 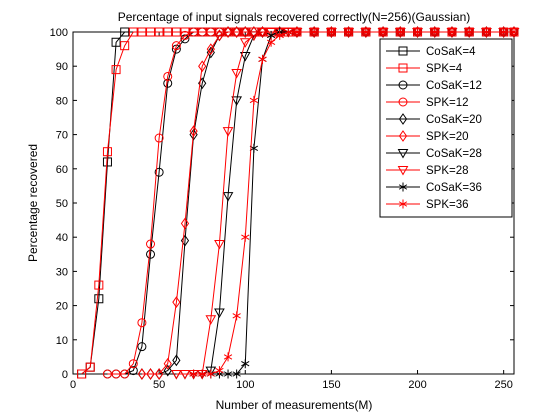 What do you see at coordinates (431, 52) in the screenshot?
I see `legend-entry: CoSaK=4` at bounding box center [431, 52].